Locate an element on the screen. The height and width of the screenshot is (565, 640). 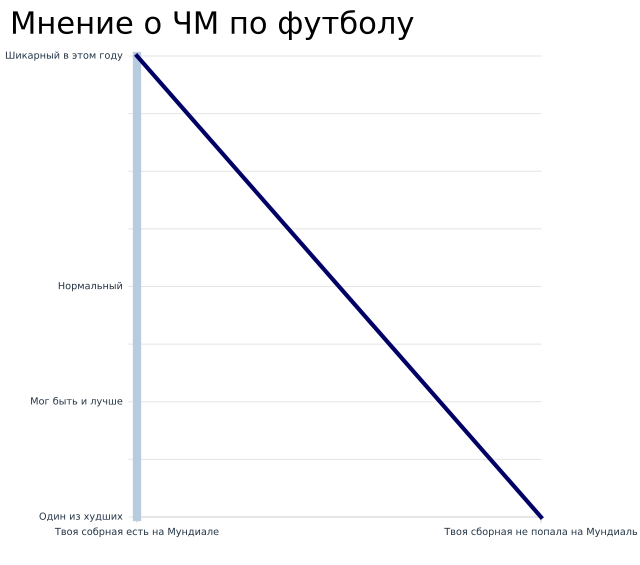
ref-line-label: Нормальный is located at coordinates (90, 287).